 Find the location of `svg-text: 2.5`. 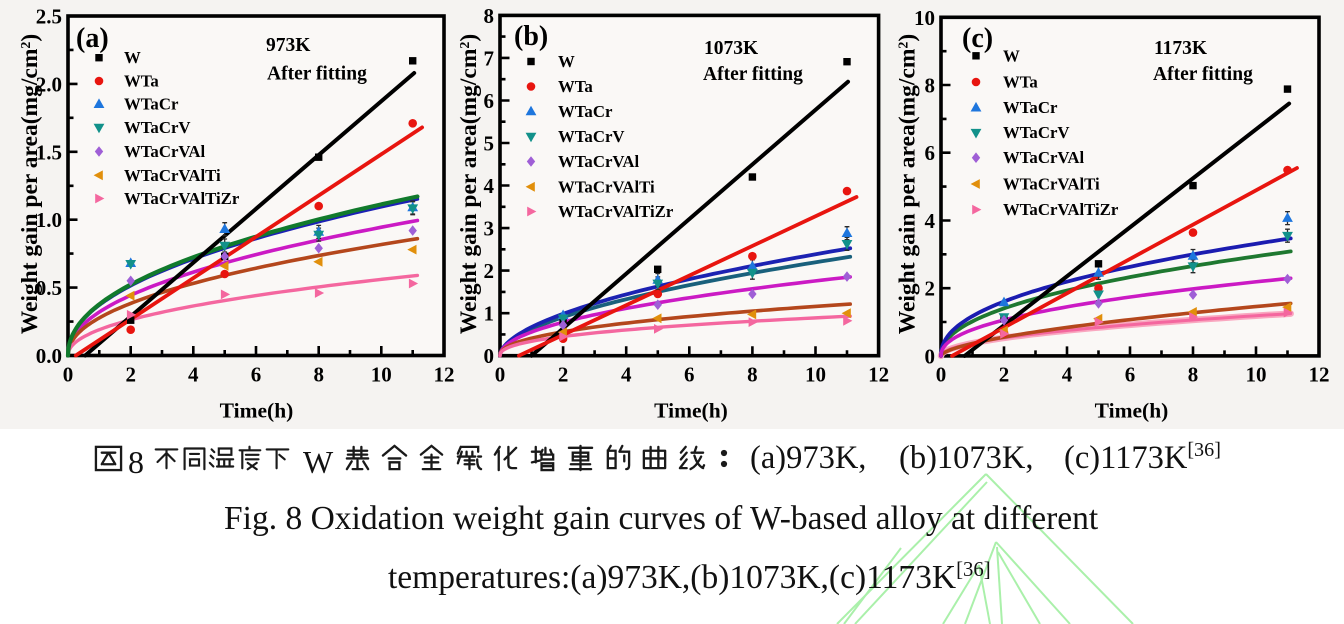

svg-text: 2.5 is located at coordinates (49, 17).